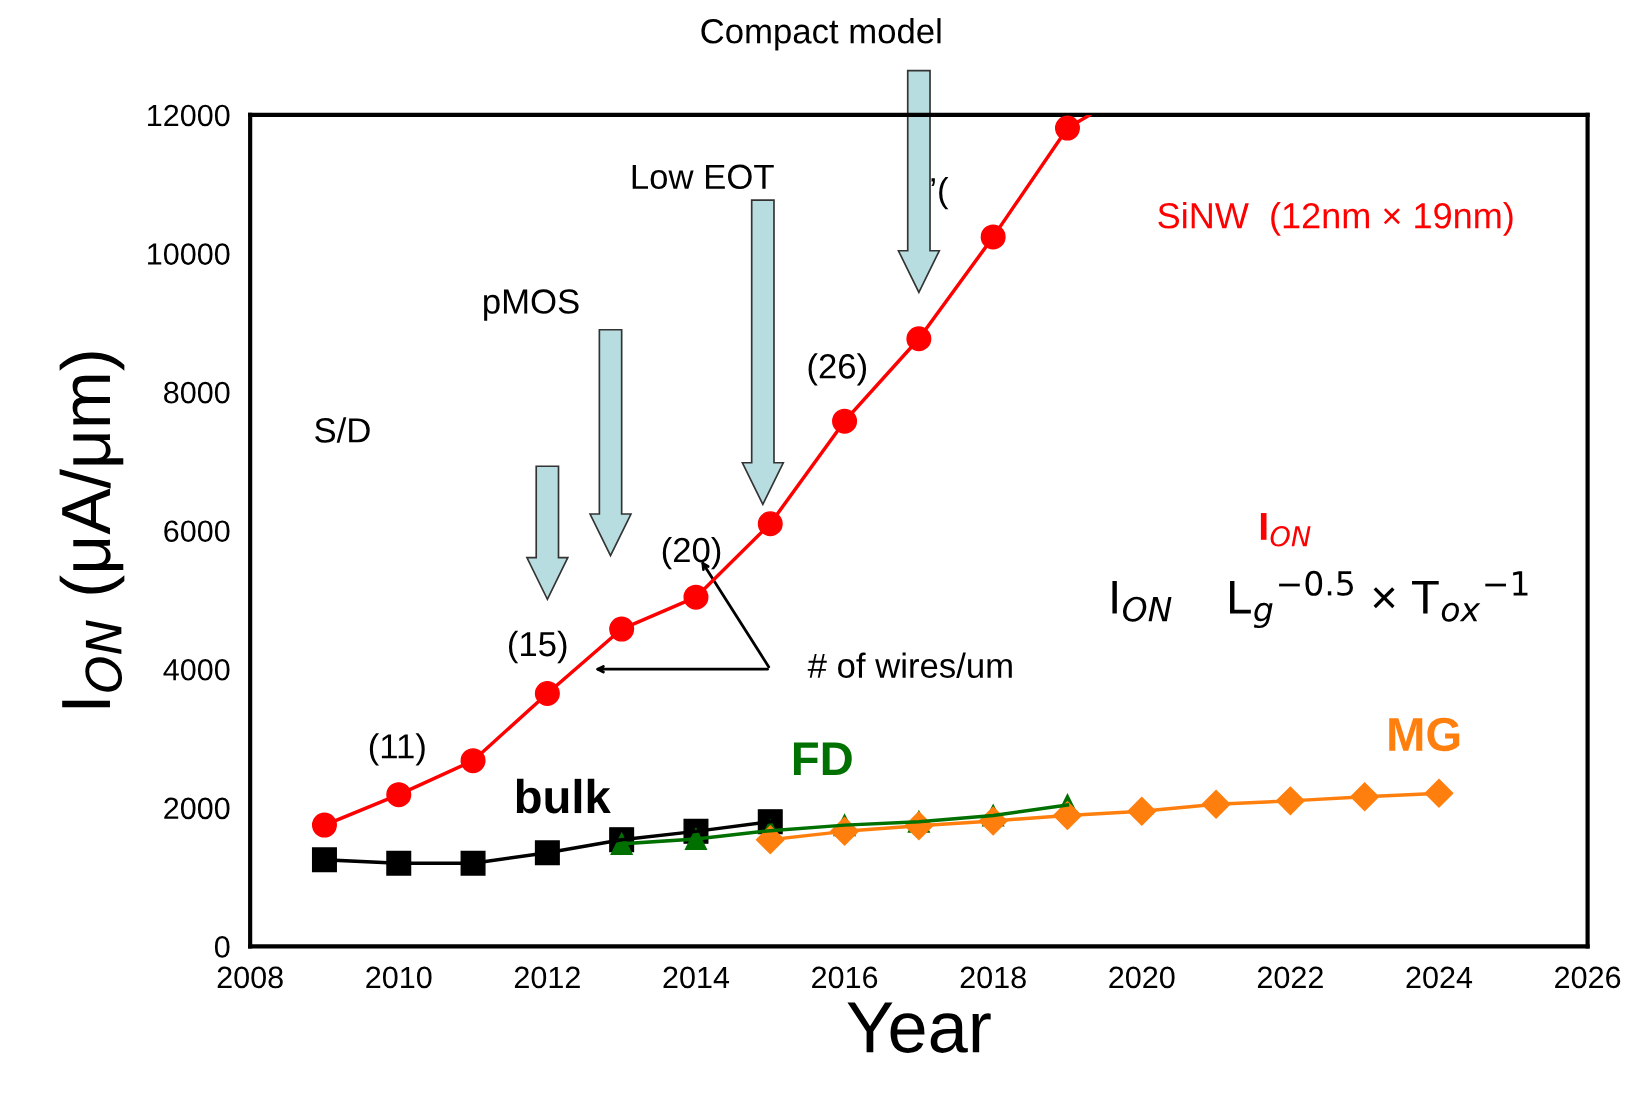 The height and width of the screenshot is (1116, 1635). What do you see at coordinates (222, 947) in the screenshot?
I see `y-tick-label: 0` at bounding box center [222, 947].